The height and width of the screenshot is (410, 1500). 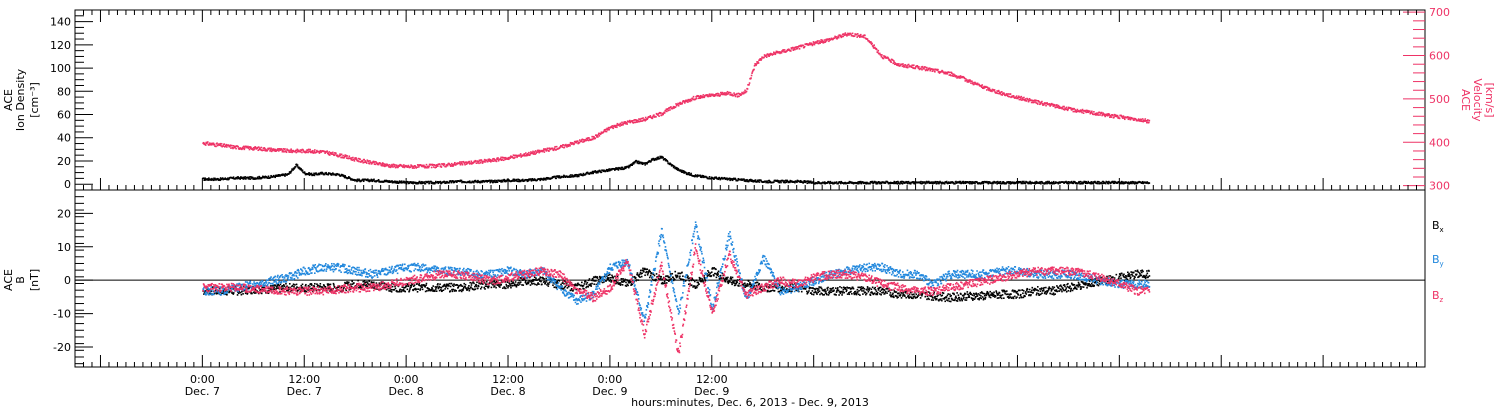 I want to click on bottom-left-tick-label: 0, so click(x=67, y=280).